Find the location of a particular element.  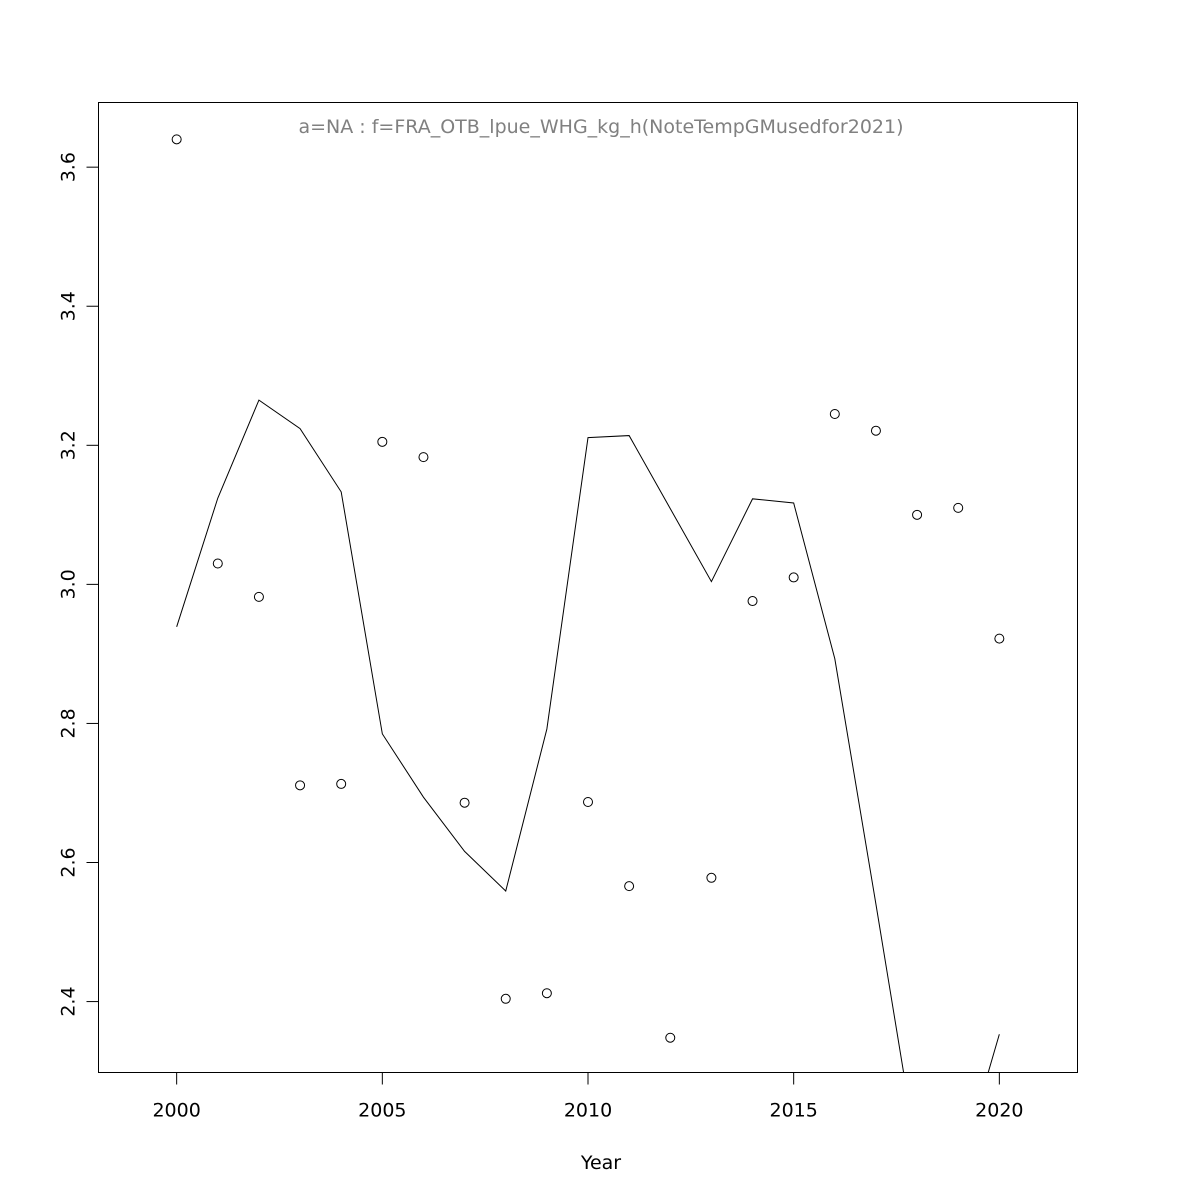

x-tick-label: 2020 is located at coordinates (999, 1111).